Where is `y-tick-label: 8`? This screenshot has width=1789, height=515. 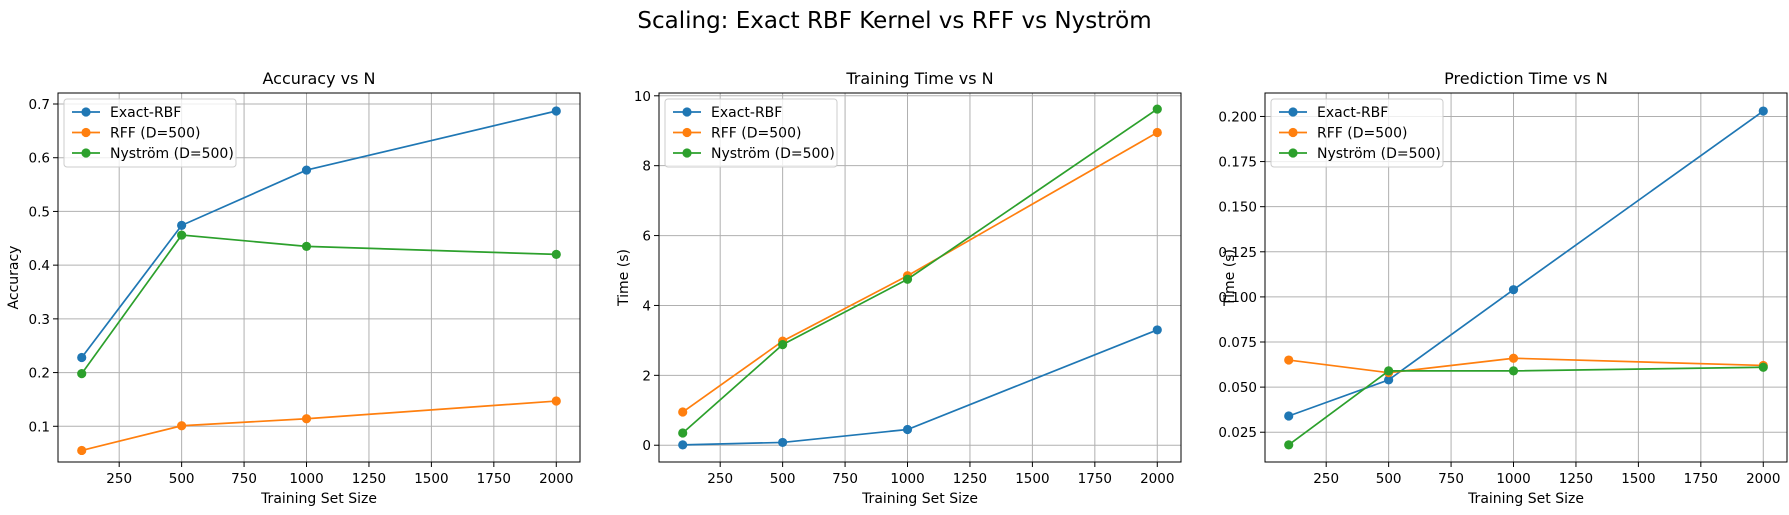 y-tick-label: 8 is located at coordinates (646, 167).